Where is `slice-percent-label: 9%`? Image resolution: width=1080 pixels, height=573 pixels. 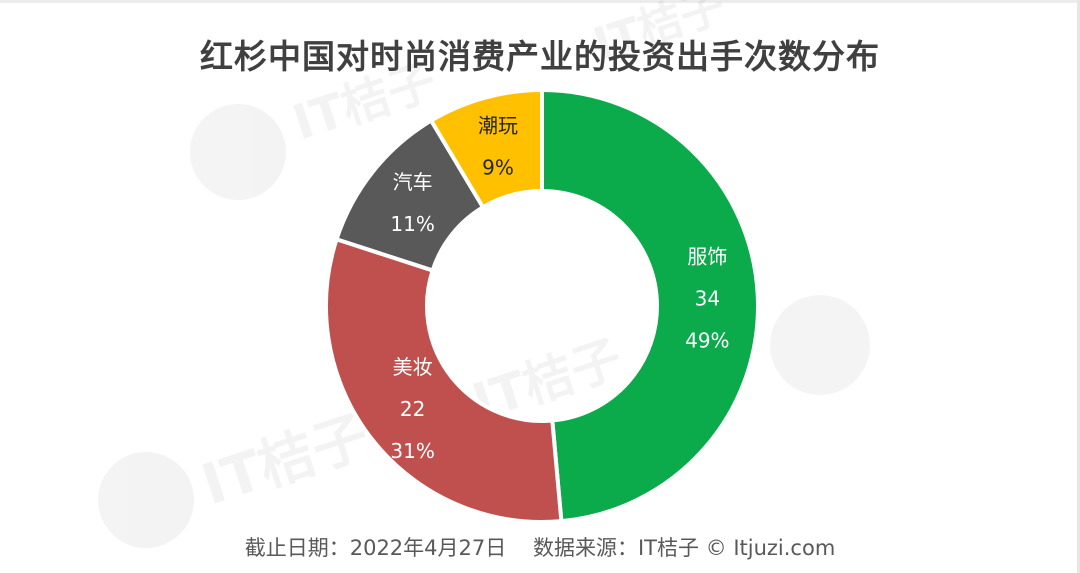
slice-percent-label: 9% is located at coordinates (498, 167).